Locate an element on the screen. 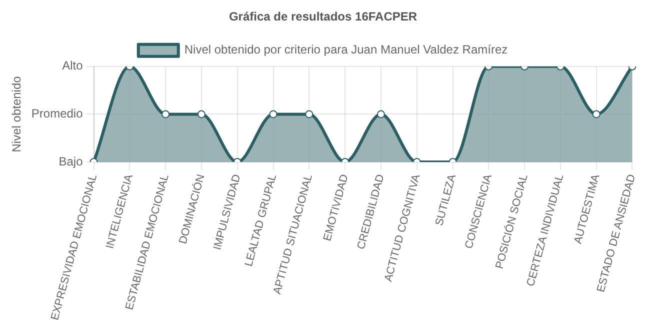 The height and width of the screenshot is (324, 648). category-label: Promedio is located at coordinates (57, 113).